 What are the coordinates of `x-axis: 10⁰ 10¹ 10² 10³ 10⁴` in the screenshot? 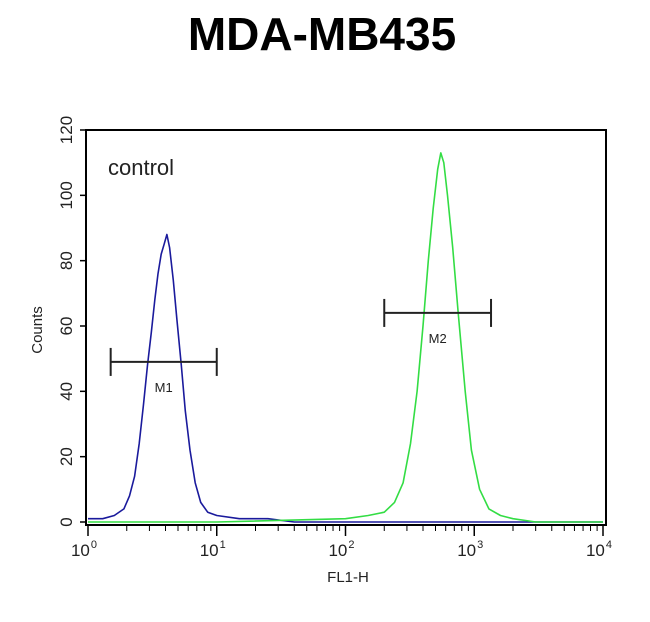 It's located at (341, 542).